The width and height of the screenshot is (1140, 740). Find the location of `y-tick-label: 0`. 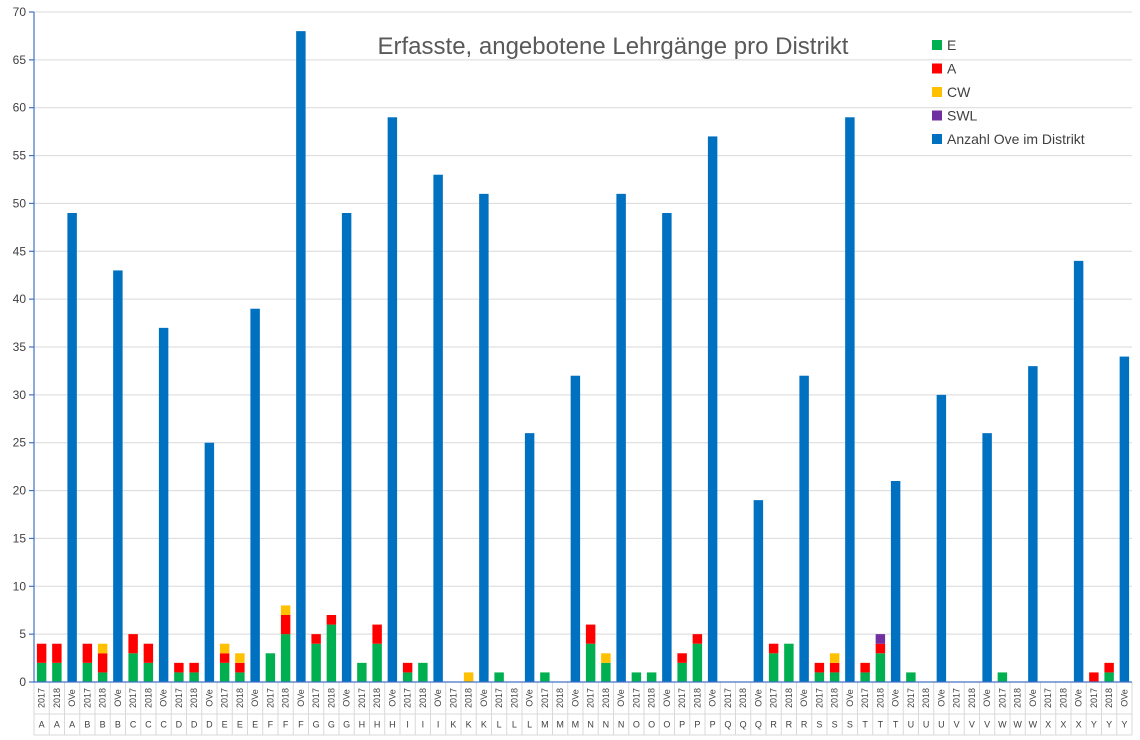

y-tick-label: 0 is located at coordinates (22, 682).